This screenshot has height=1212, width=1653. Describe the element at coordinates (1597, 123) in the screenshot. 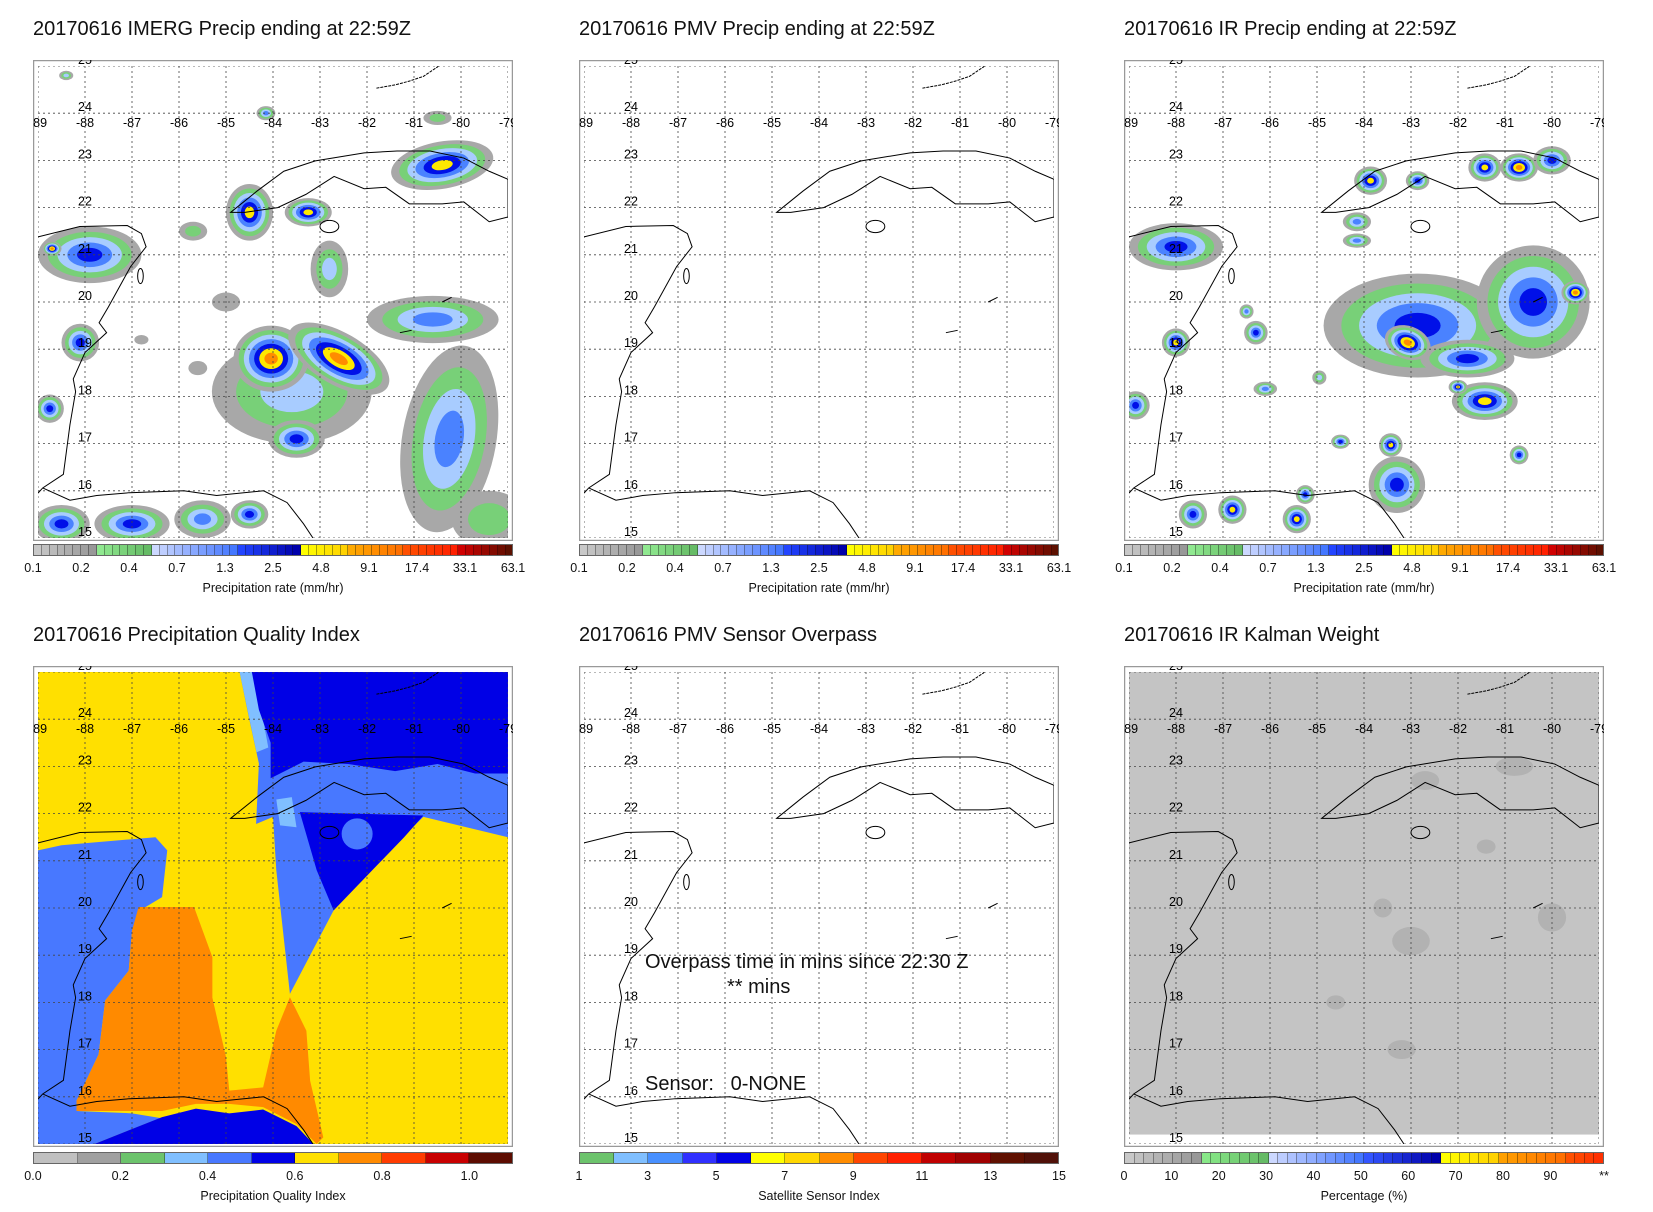

I see `lon-label: -79` at that location.